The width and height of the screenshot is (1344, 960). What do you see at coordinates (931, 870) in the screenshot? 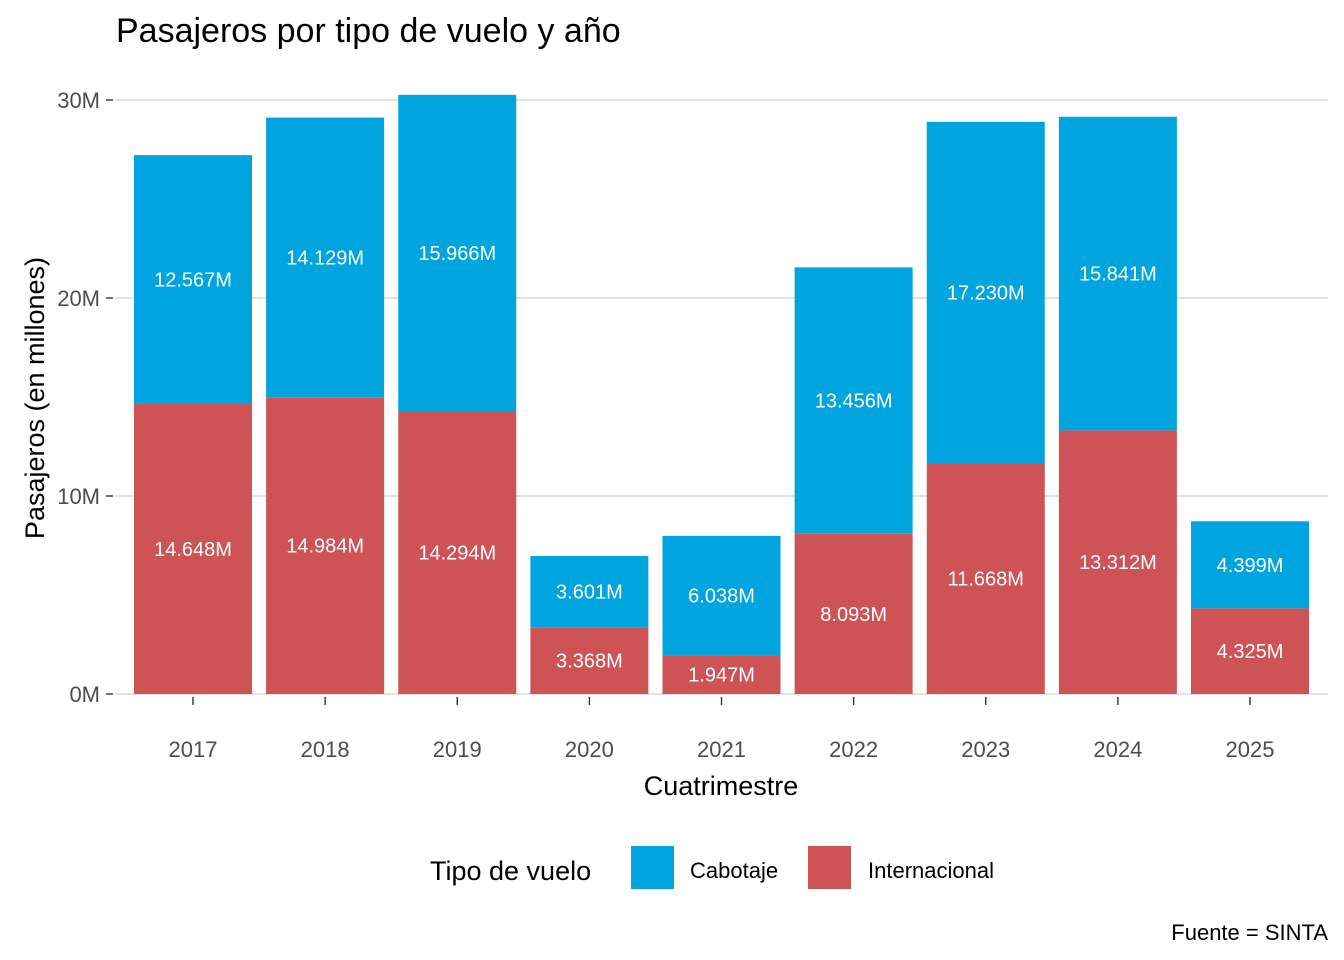
I see `legend-label-internacional: Internacional` at bounding box center [931, 870].